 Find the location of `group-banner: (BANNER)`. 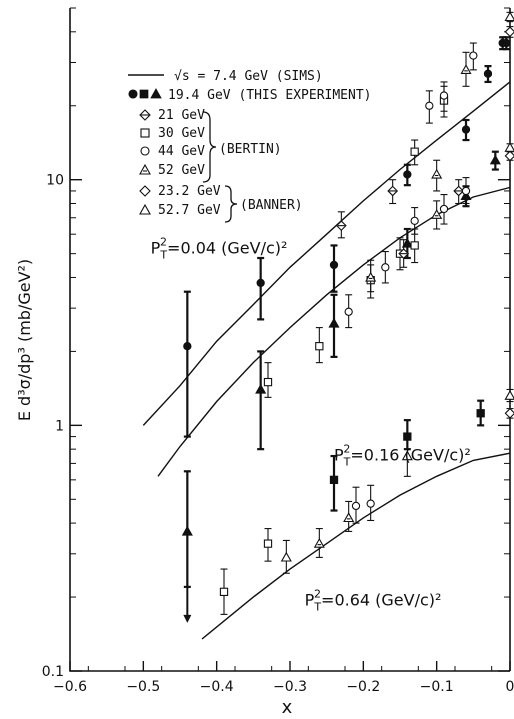

group-banner: (BANNER) is located at coordinates (271, 205).